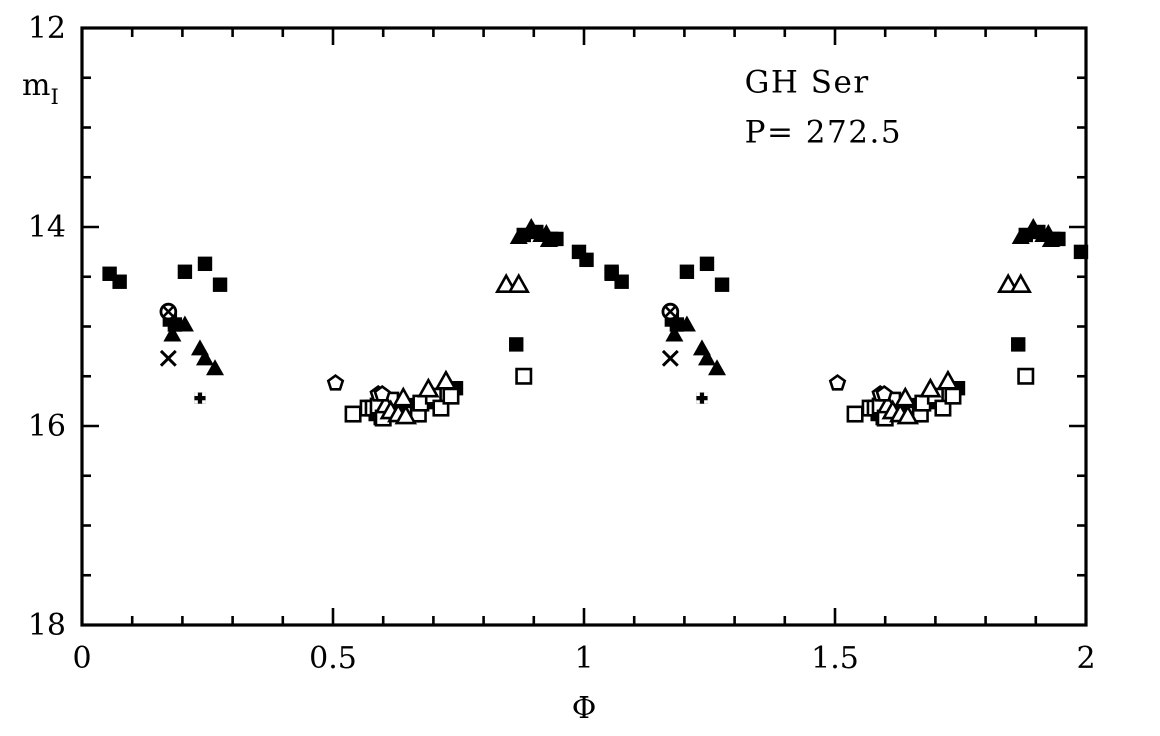 Image resolution: width=1160 pixels, height=736 pixels. I want to click on x-axis-tick-label: 1.5, so click(835, 658).